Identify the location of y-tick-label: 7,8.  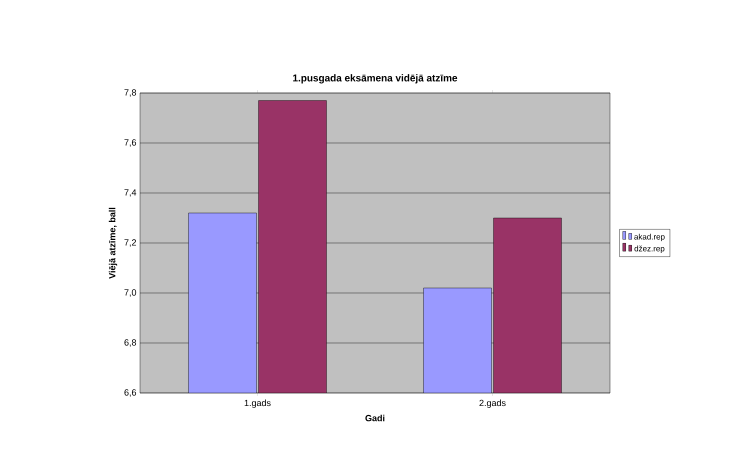
(130, 93).